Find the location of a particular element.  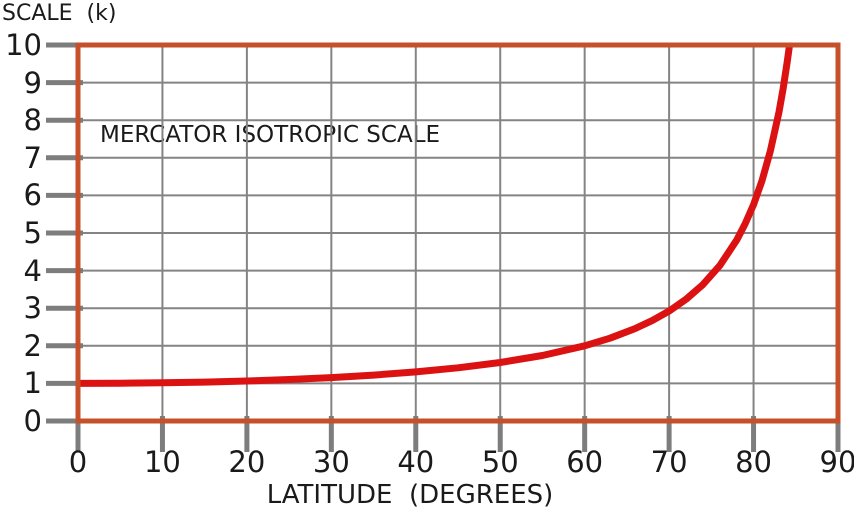

x-tick-label: 10 is located at coordinates (162, 462).